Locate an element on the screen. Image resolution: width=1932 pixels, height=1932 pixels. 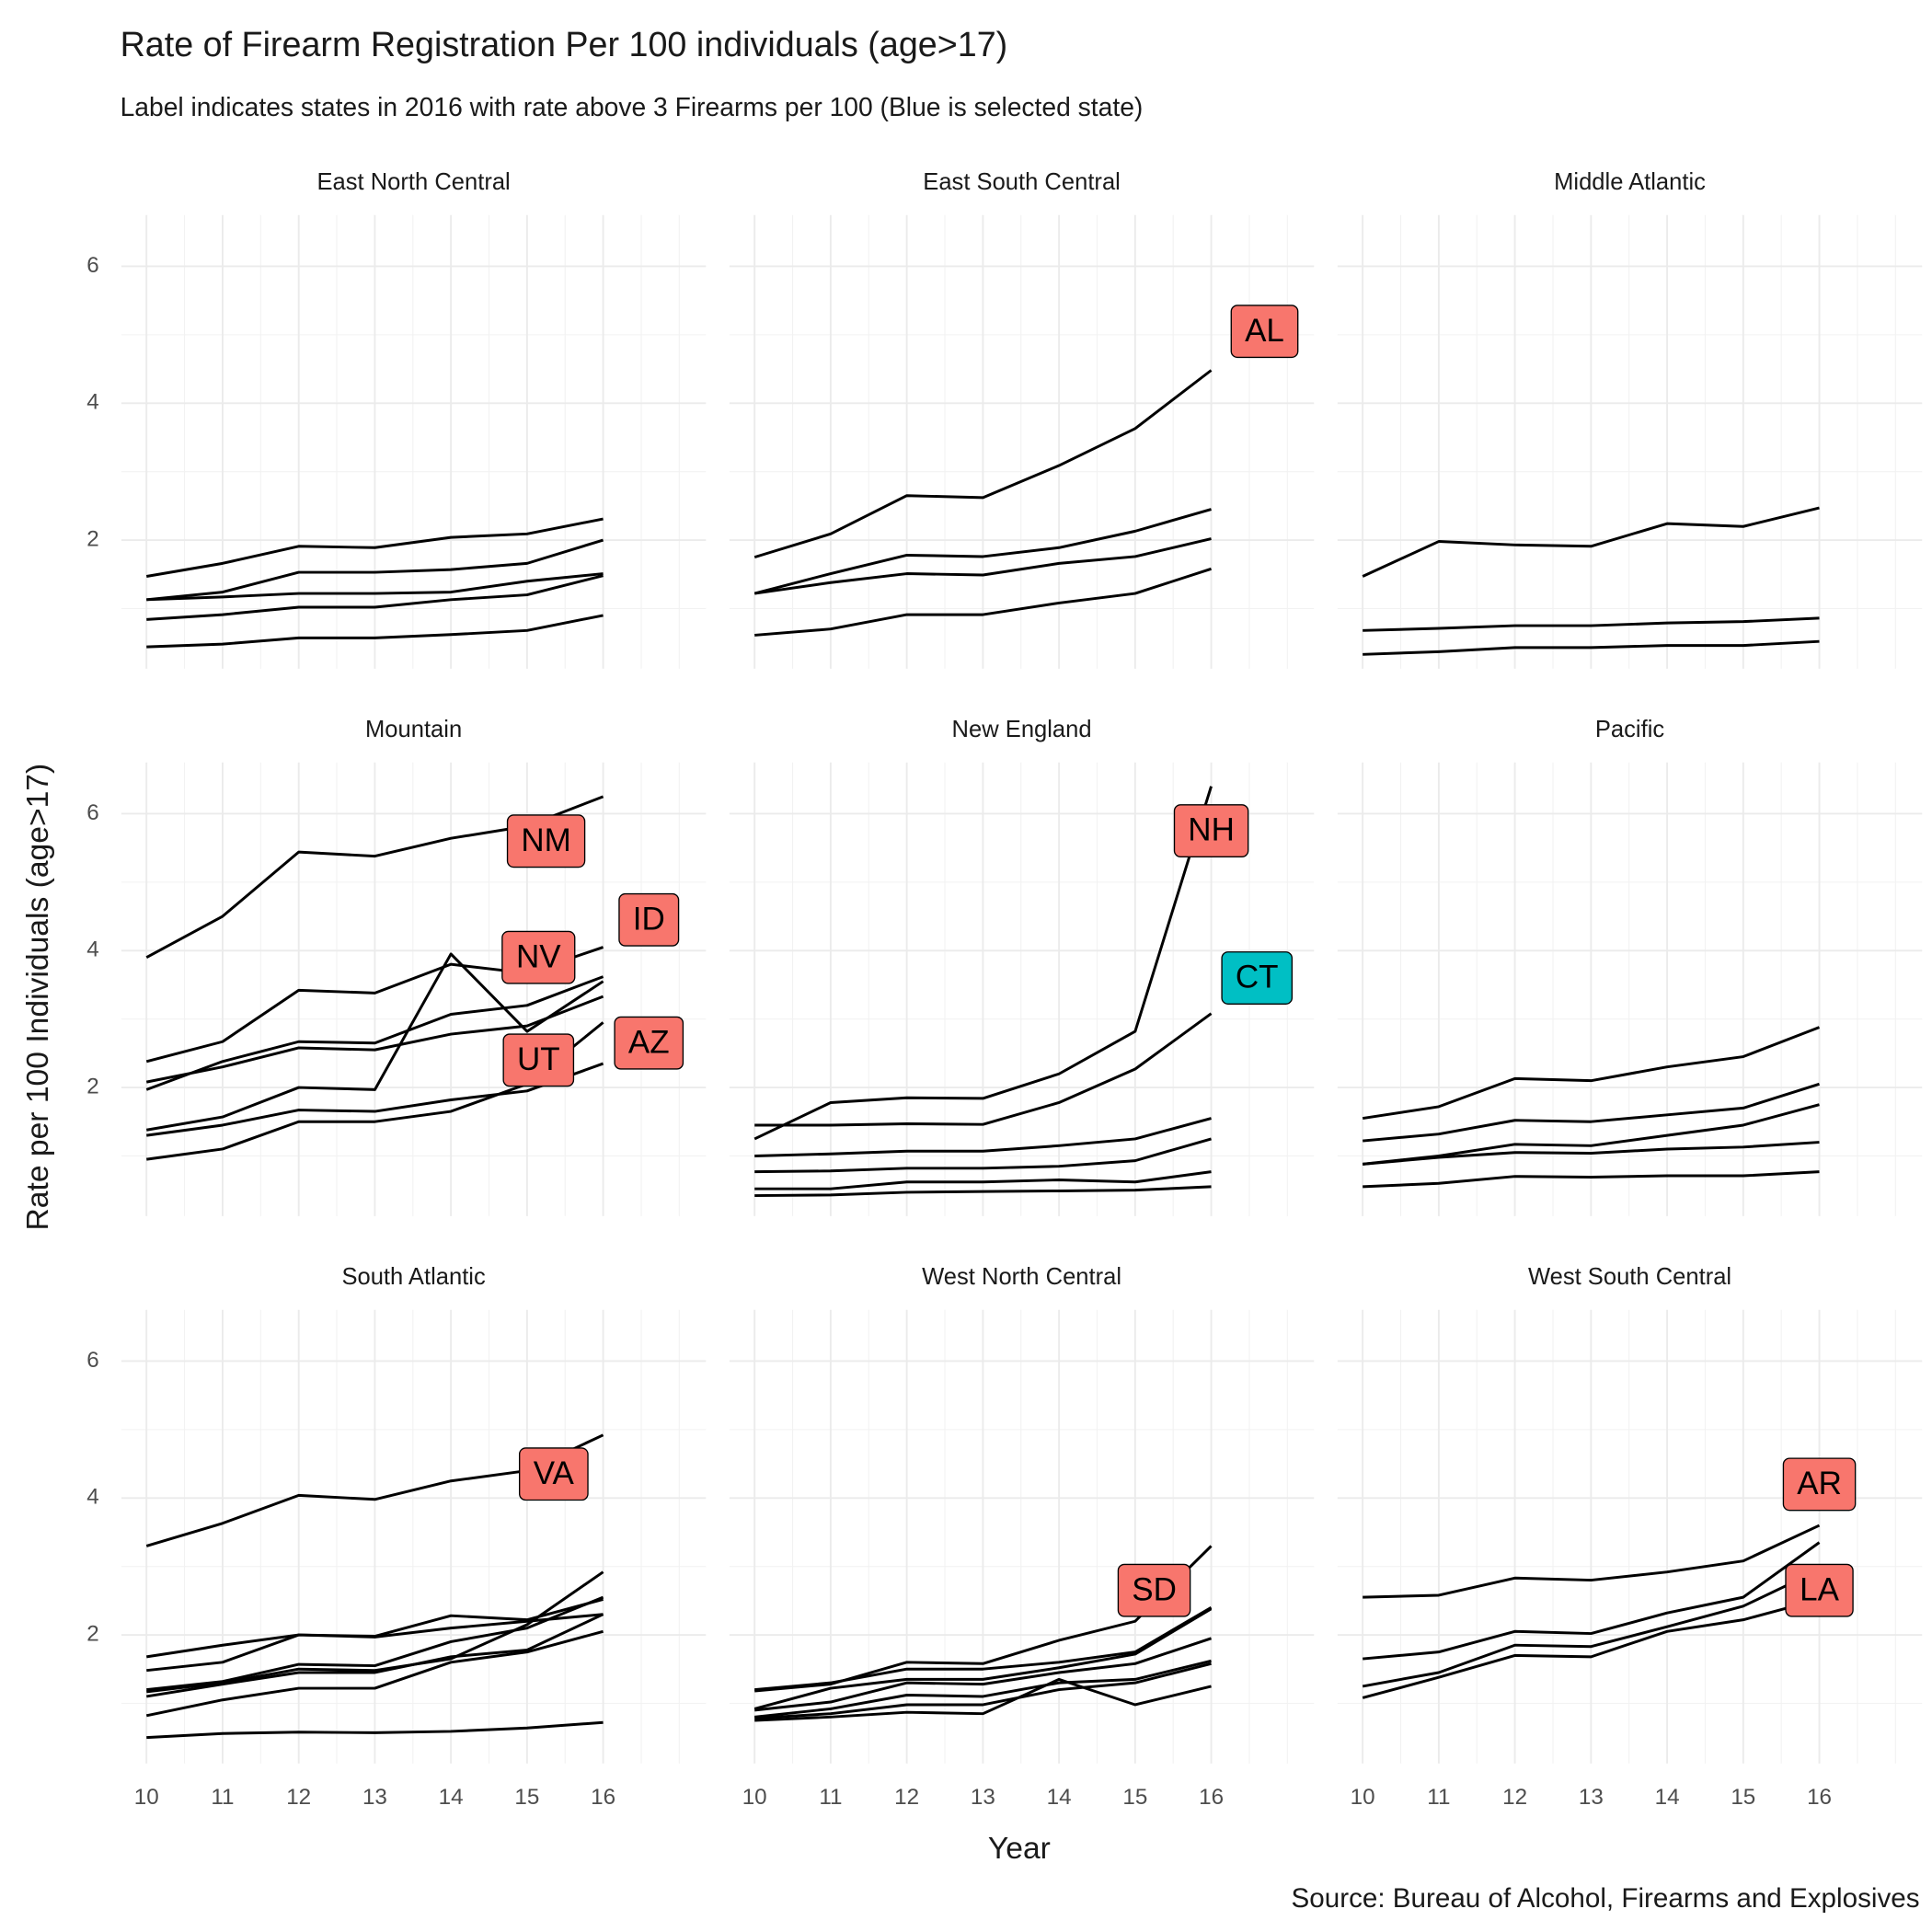
state-label: NV is located at coordinates (538, 957).